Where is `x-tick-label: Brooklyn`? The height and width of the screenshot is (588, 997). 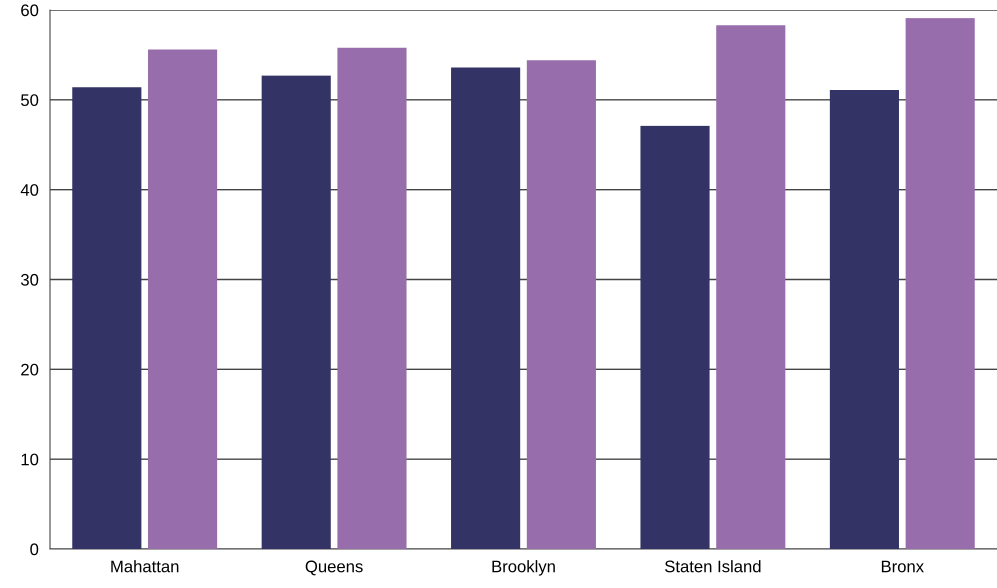
x-tick-label: Brooklyn is located at coordinates (523, 568).